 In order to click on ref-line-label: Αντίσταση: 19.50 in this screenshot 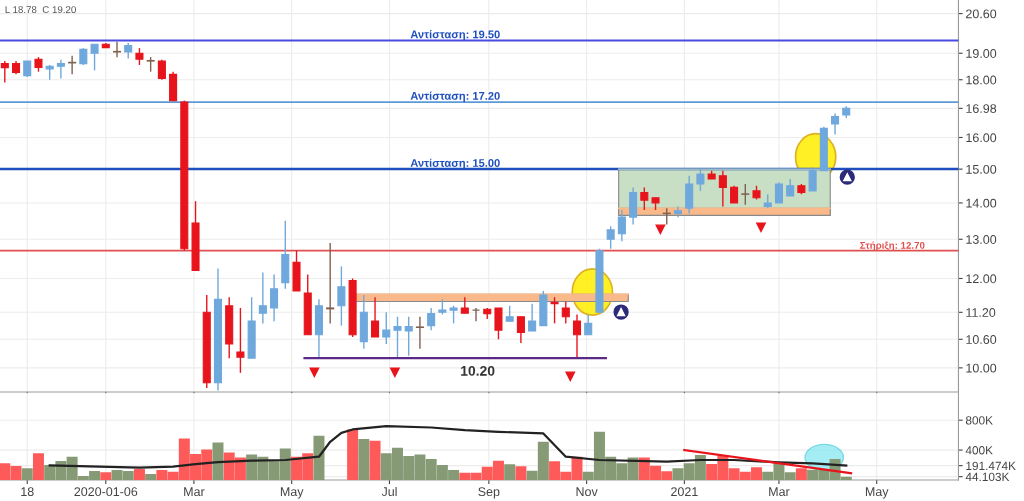, I will do `click(455, 35)`.